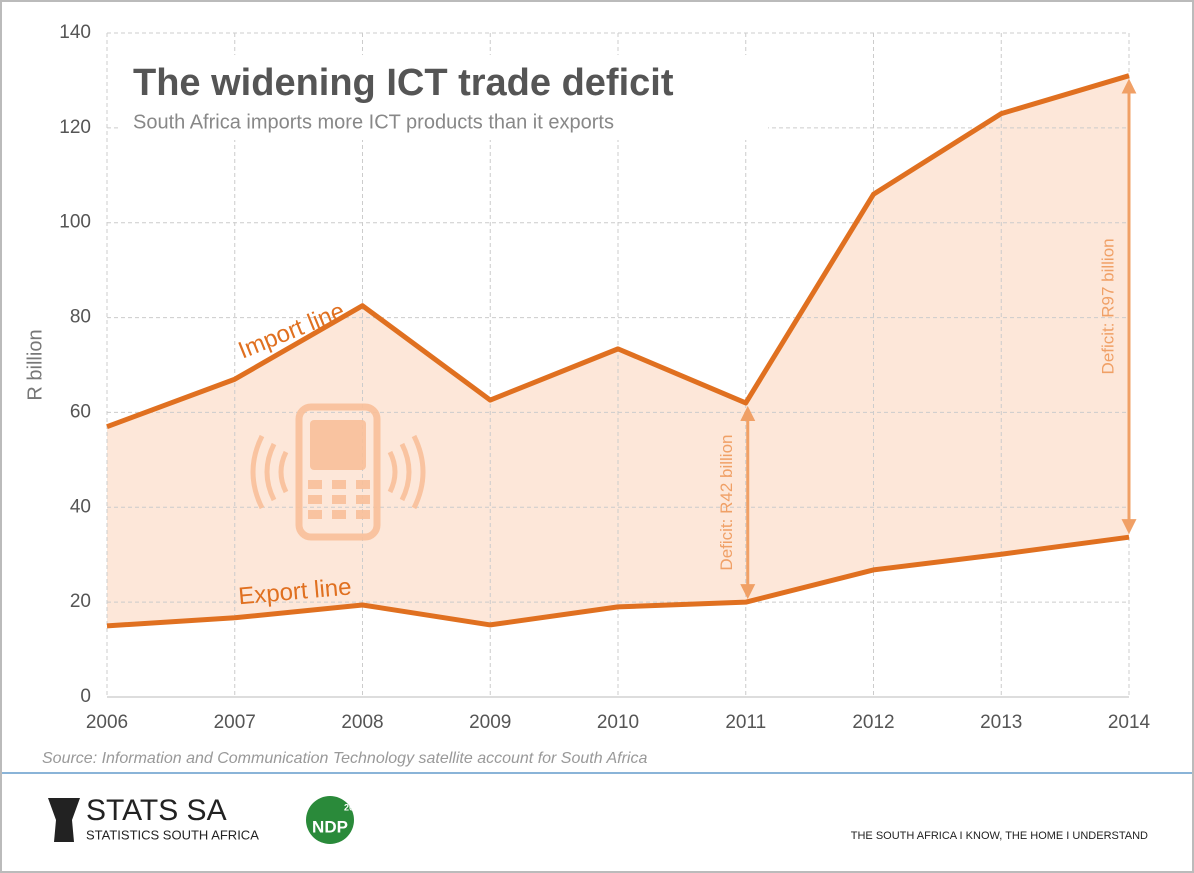  What do you see at coordinates (75, 127) in the screenshot?
I see `y-tick-label: 120` at bounding box center [75, 127].